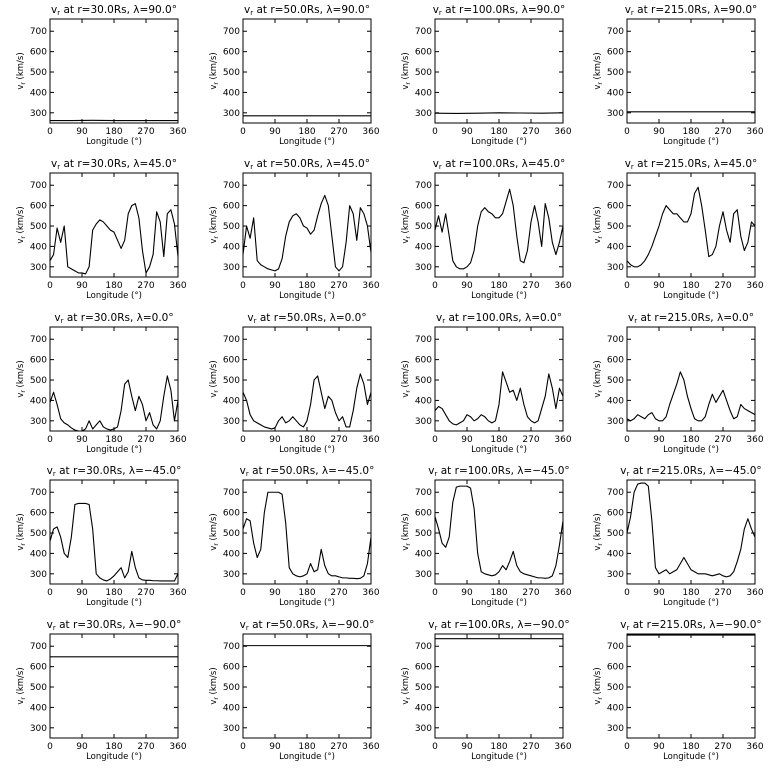  What do you see at coordinates (114, 625) in the screenshot?
I see `panel-title: vr at r=30.0Rs, λ=−90.0°` at bounding box center [114, 625].